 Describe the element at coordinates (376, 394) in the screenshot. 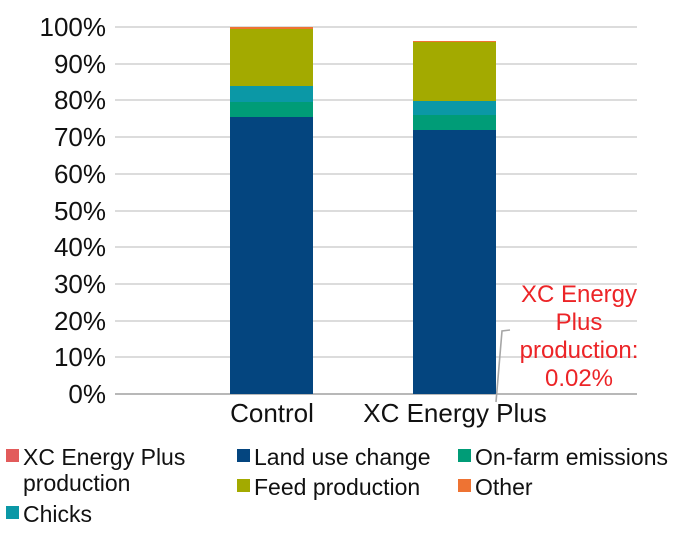

I see `x-axis-line` at that location.